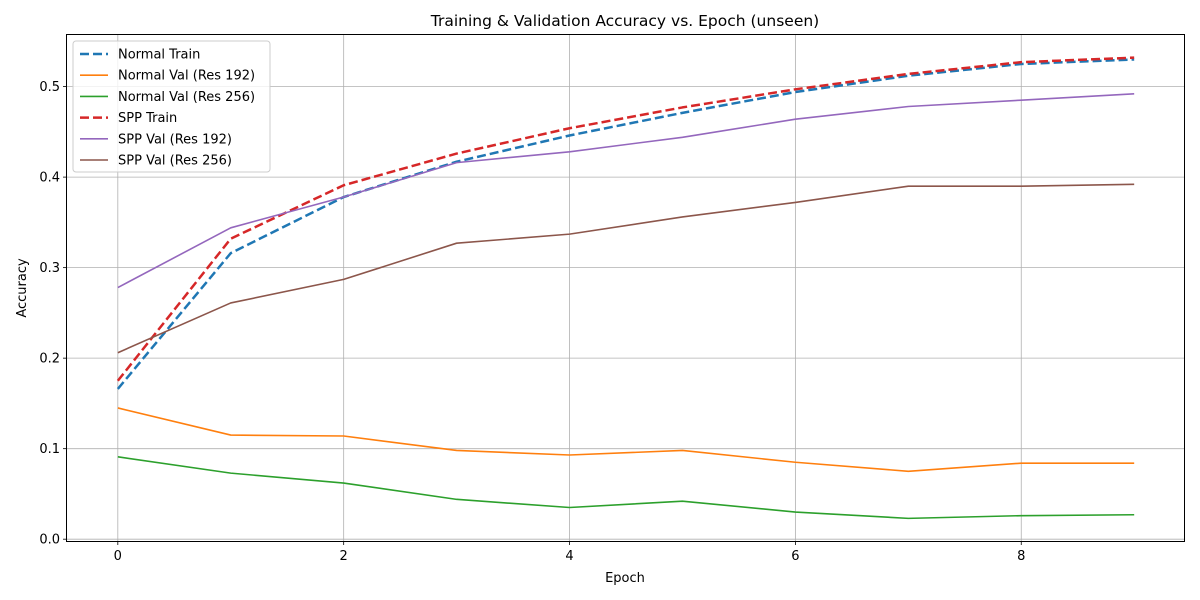 Image resolution: width=1200 pixels, height=600 pixels. I want to click on legend-label: SPP Train, so click(147, 118).